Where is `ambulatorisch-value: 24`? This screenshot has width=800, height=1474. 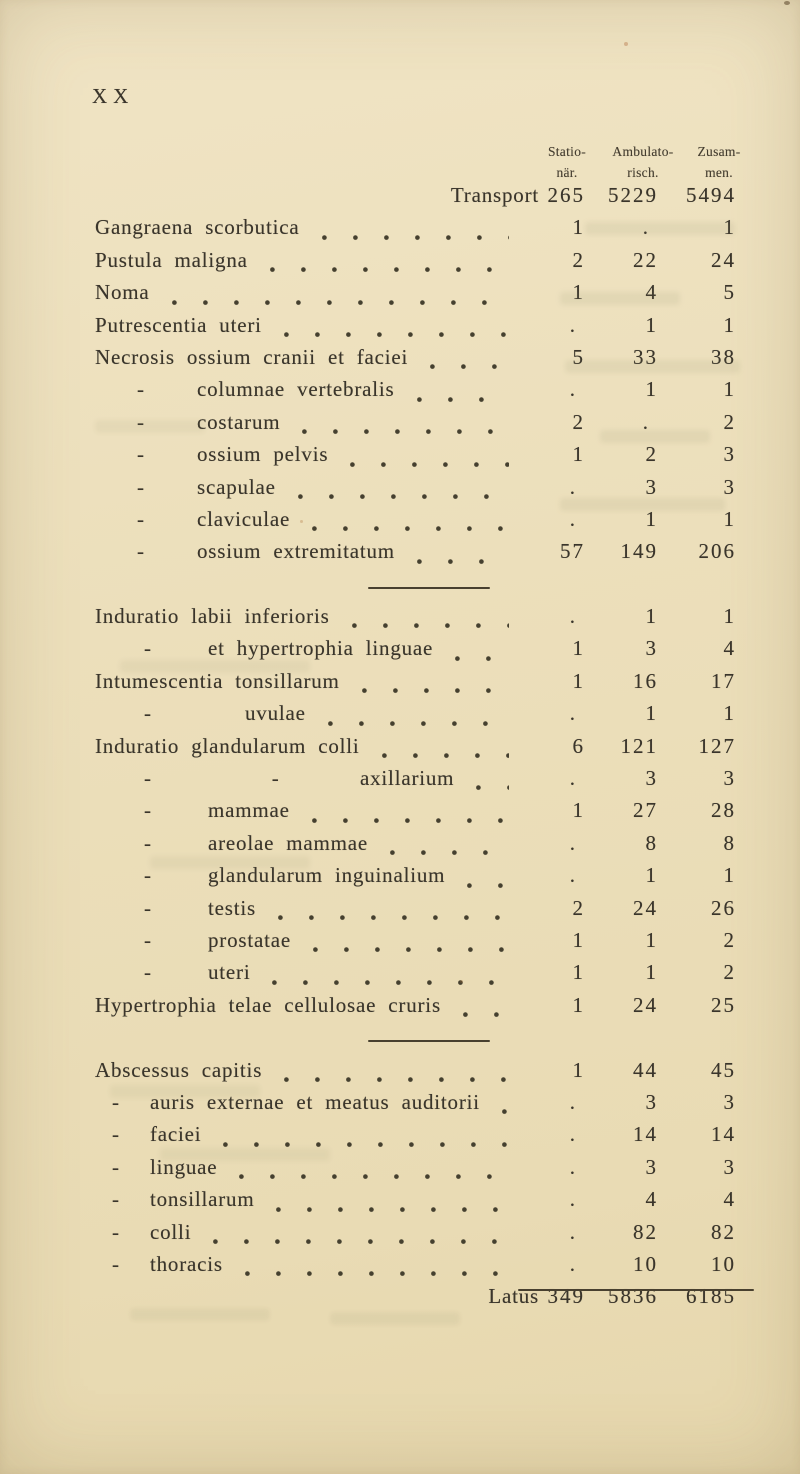
ambulatorisch-value: 24 is located at coordinates (645, 1004).